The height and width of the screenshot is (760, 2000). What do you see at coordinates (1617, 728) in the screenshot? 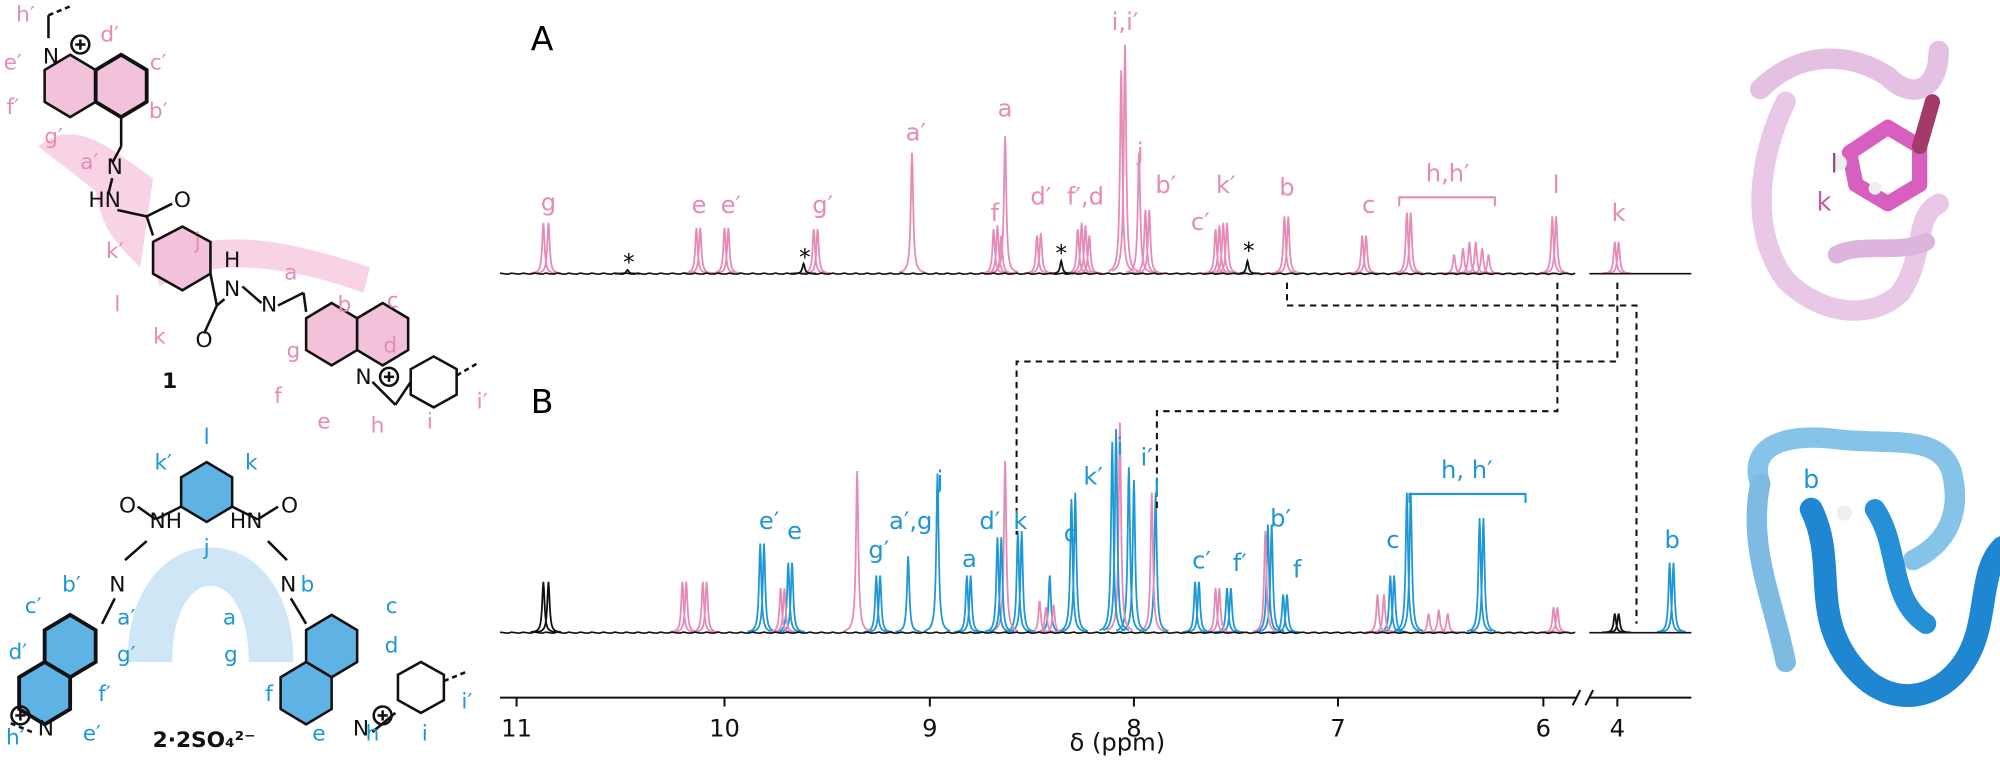
I see `x-tick-label: 4` at bounding box center [1617, 728].